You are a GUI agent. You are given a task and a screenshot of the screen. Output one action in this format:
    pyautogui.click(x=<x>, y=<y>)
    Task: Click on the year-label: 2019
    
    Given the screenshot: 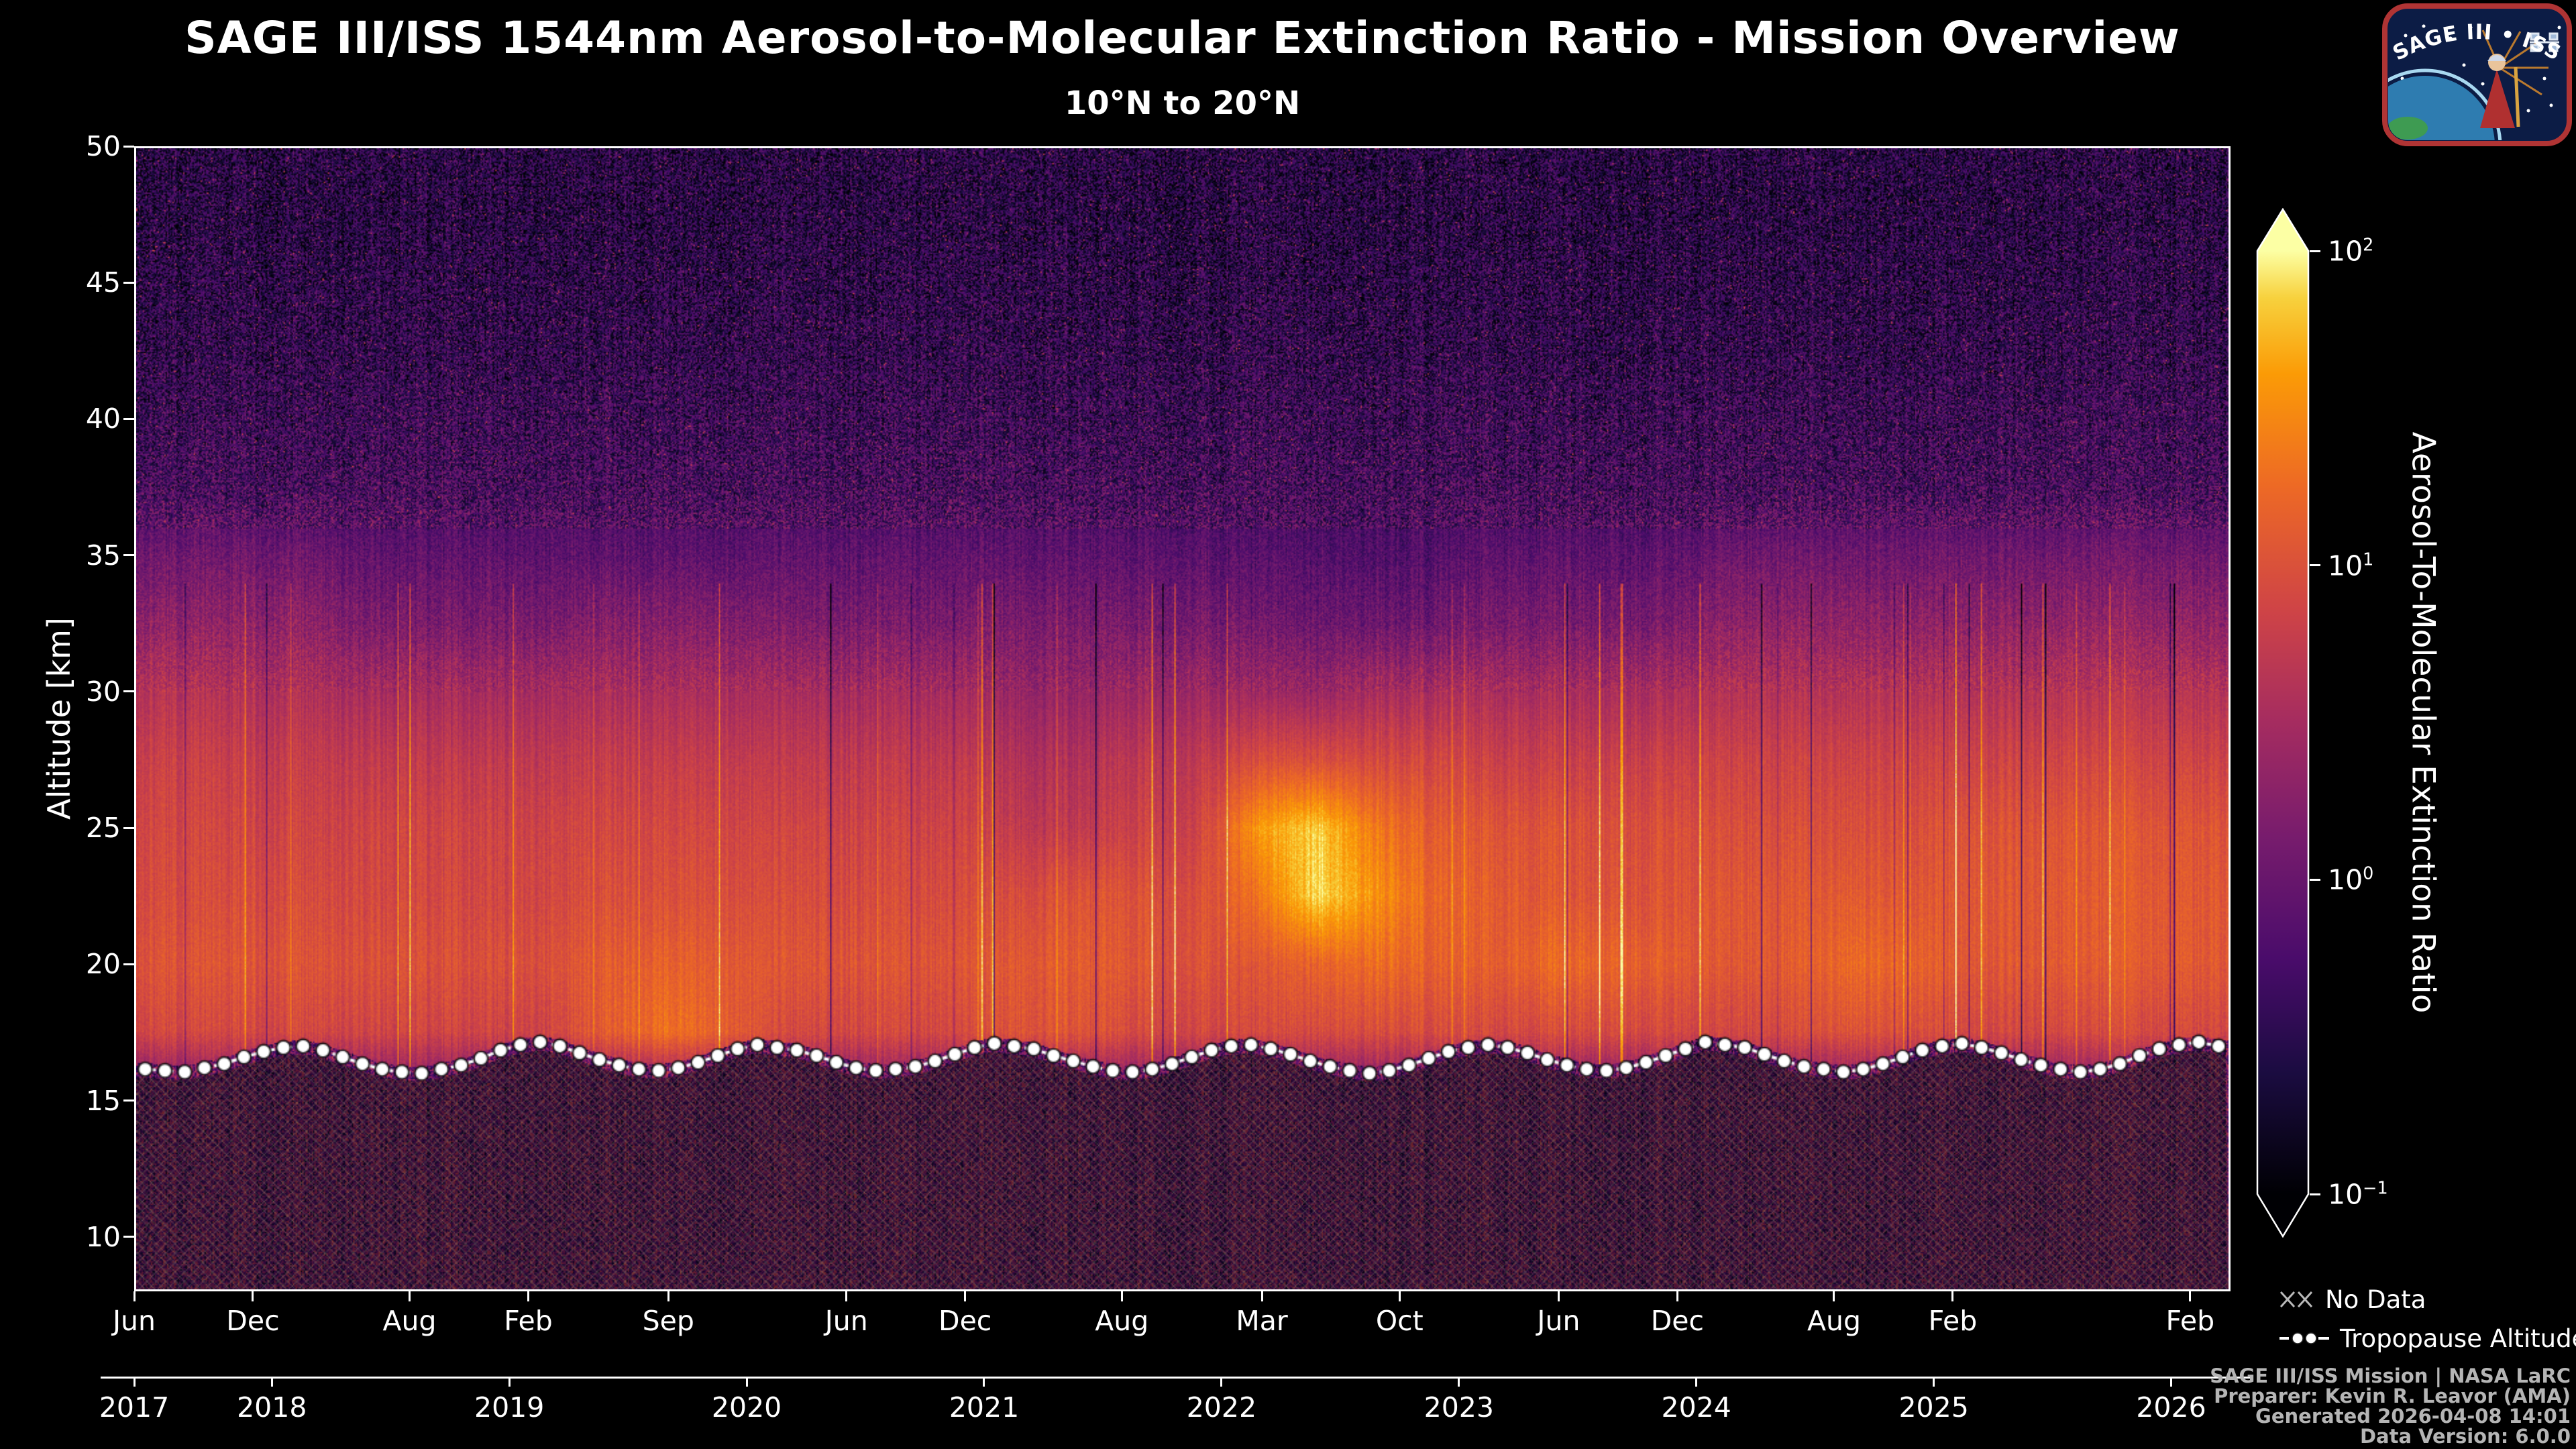 What is the action you would take?
    pyautogui.click(x=509, y=1407)
    